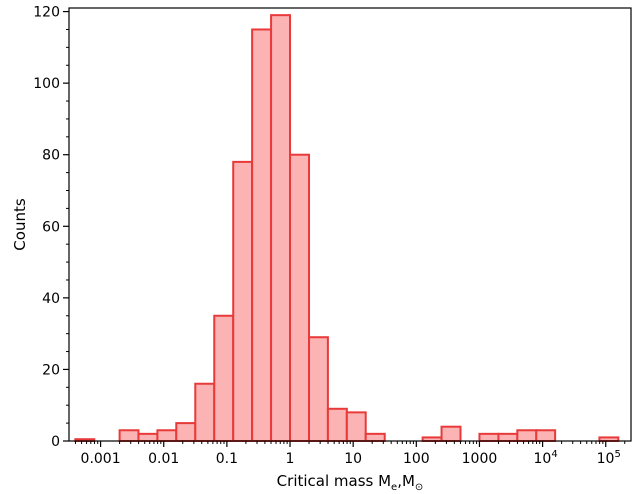 This screenshot has width=644, height=494. I want to click on y-tick-label-1: 20, so click(51, 370).